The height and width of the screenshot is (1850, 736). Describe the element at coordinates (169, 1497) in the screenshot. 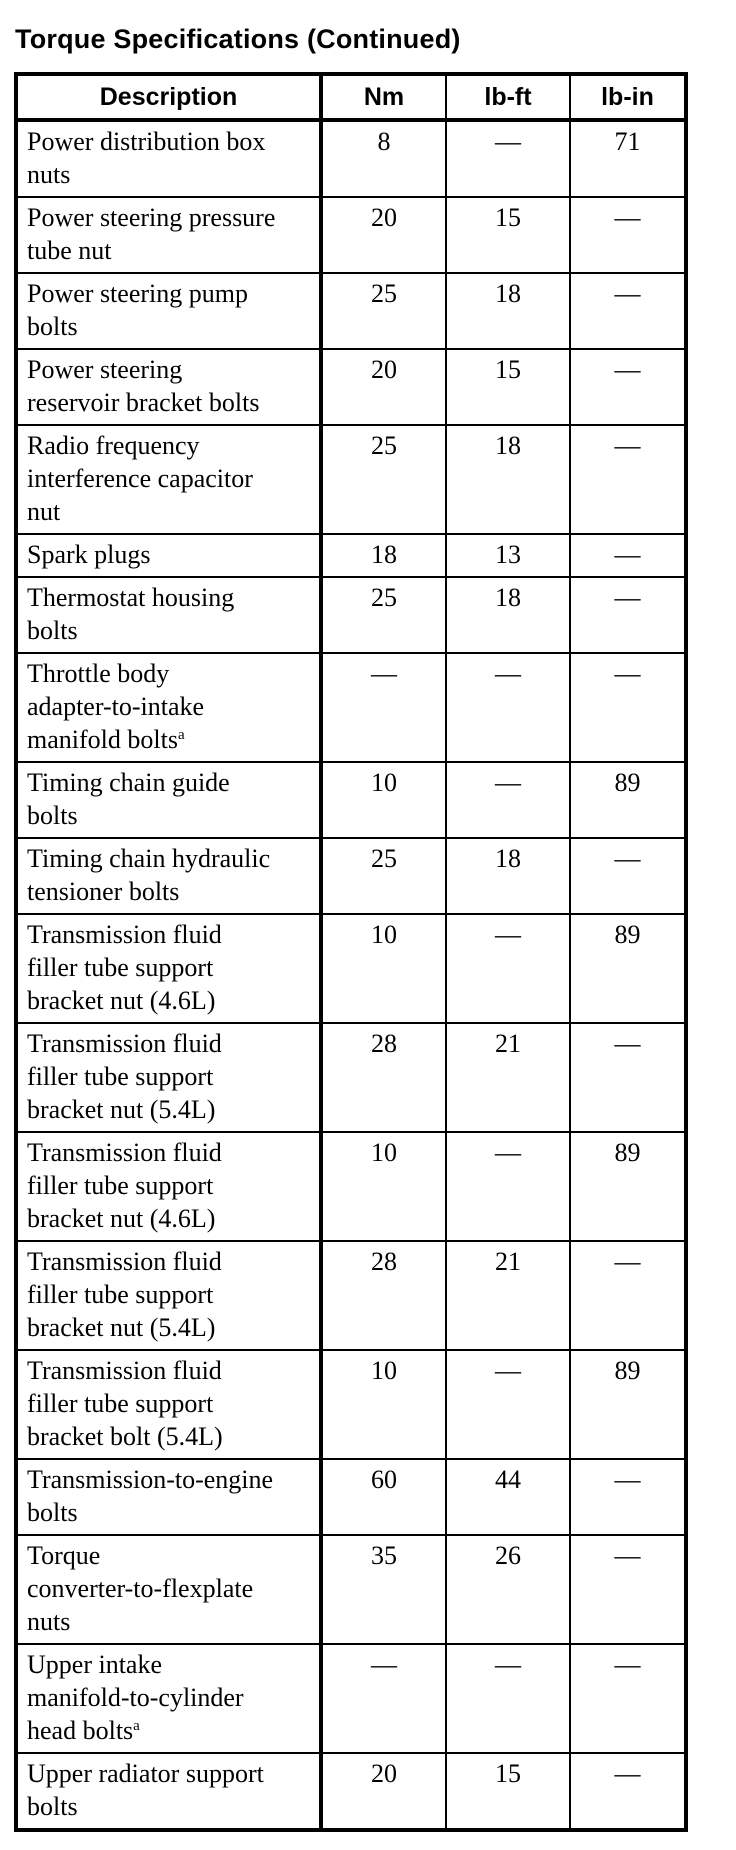

I see `description-cell: Transmission-to-engine bolts` at that location.